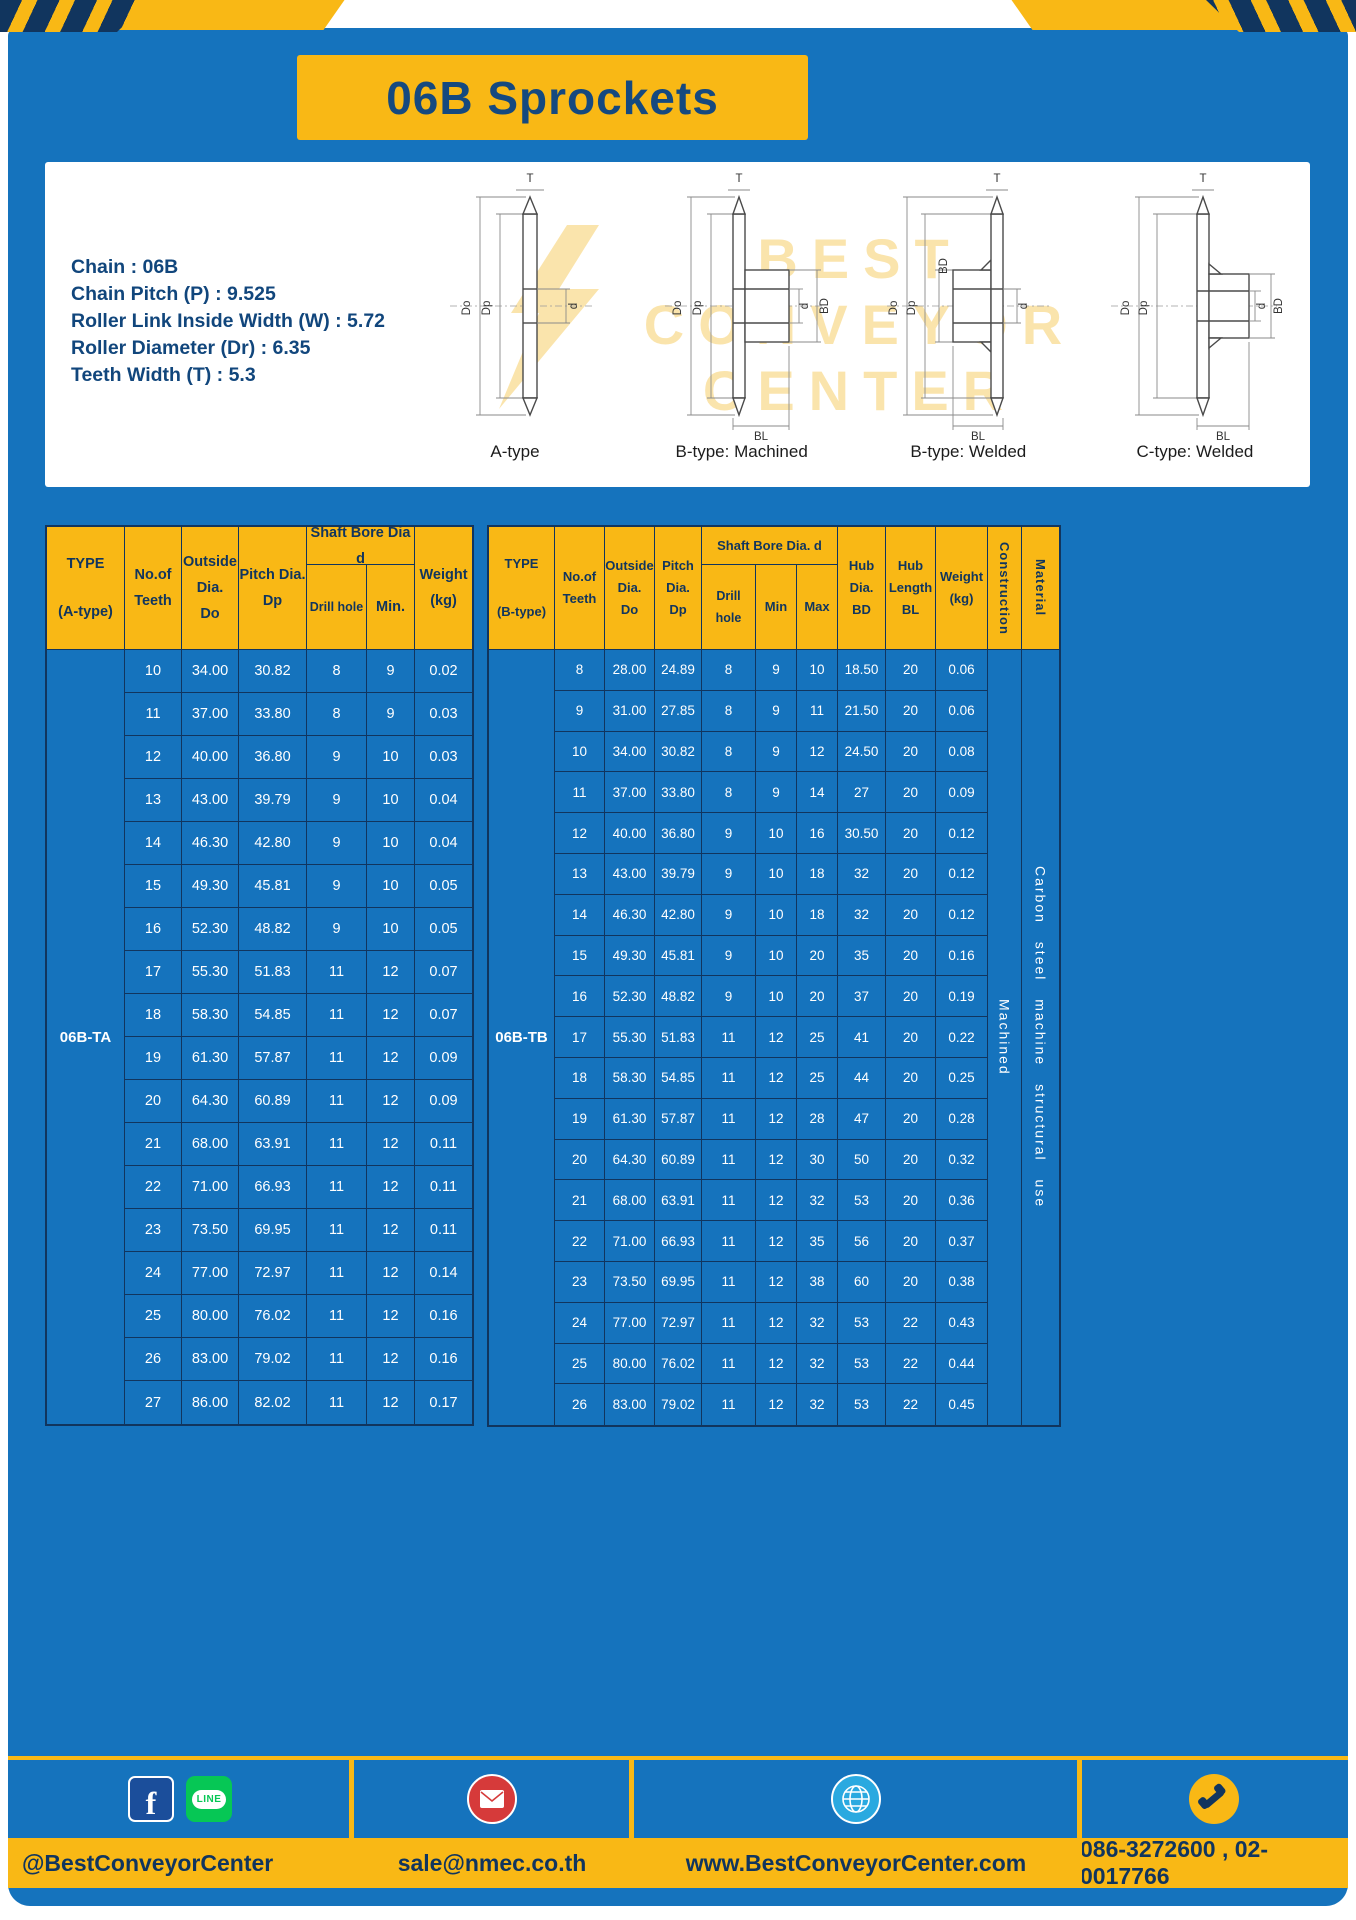  What do you see at coordinates (273, 929) in the screenshot?
I see `cell-pitch-dia: 48.82` at bounding box center [273, 929].